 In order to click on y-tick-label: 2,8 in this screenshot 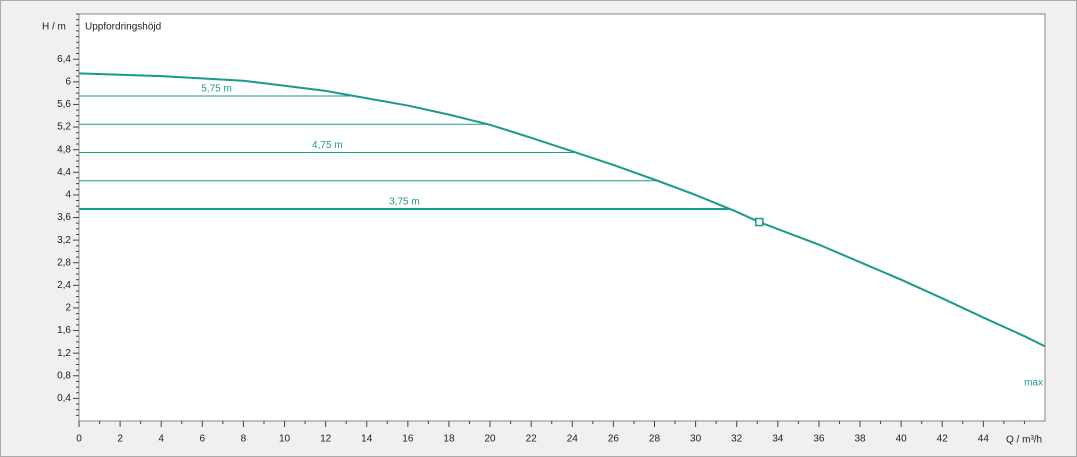, I will do `click(64, 262)`.